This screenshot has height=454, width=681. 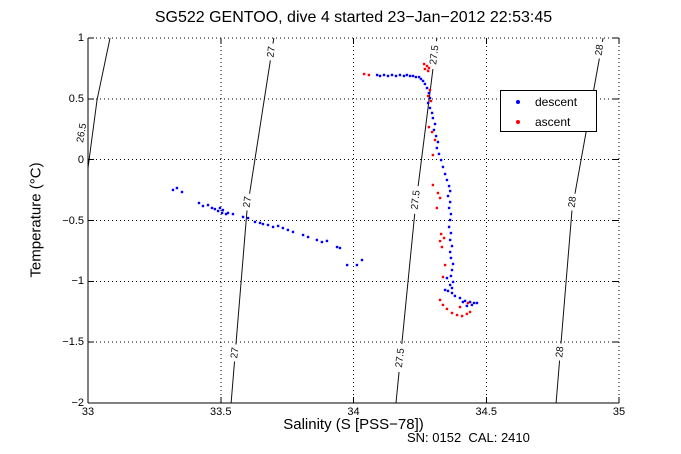 I want to click on ascent-dot-icon, so click(x=518, y=121).